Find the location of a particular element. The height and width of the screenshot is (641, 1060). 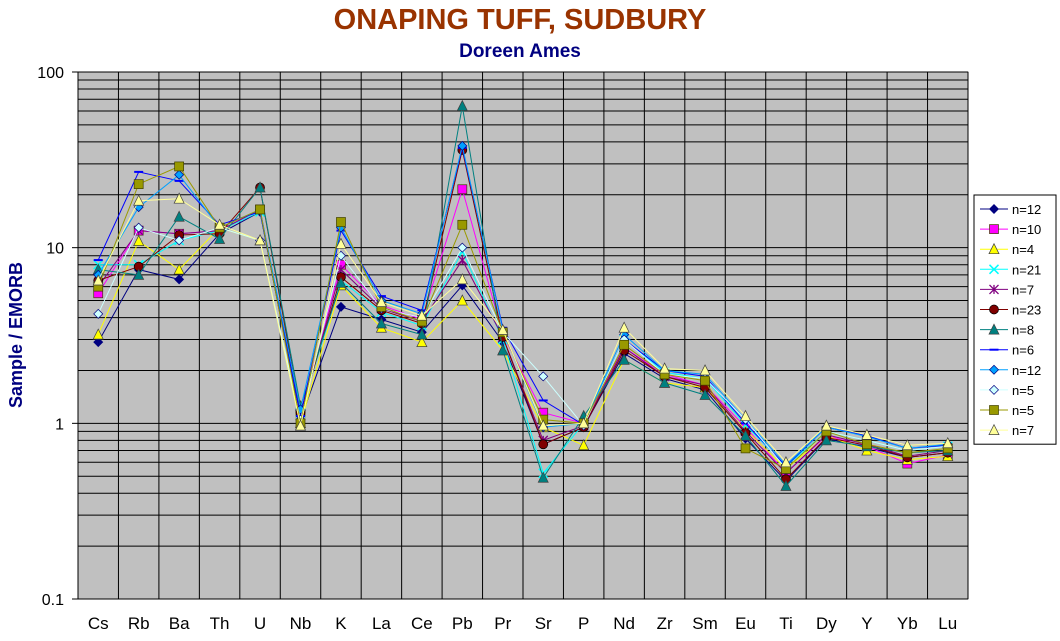

legend-box is located at coordinates (1015, 319).